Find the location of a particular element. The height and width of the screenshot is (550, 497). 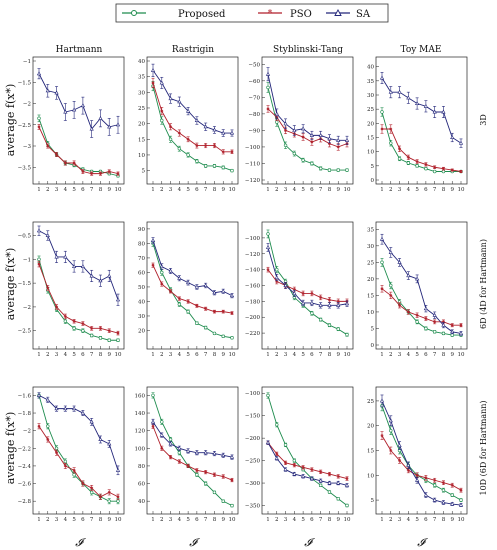

legend-marker-pso: * is located at coordinates (270, 14).